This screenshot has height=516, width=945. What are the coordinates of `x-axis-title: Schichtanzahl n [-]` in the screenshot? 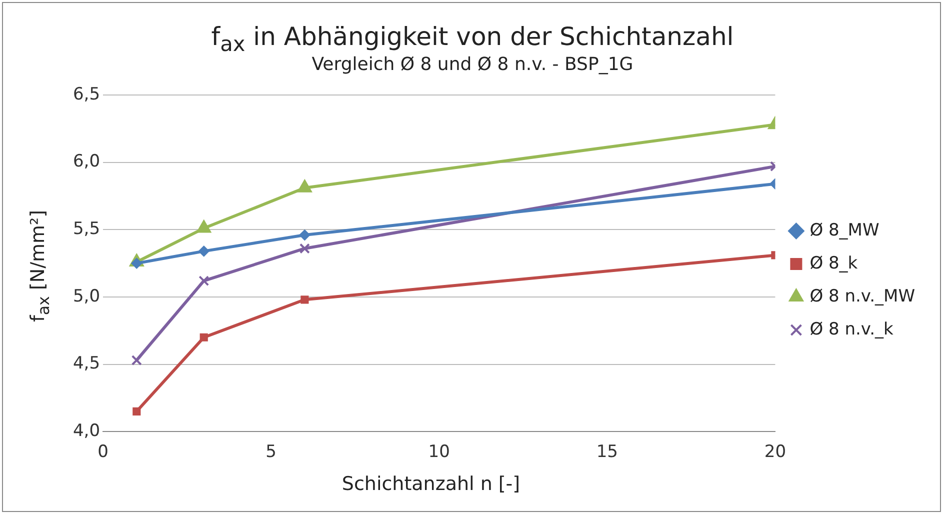 It's located at (431, 484).